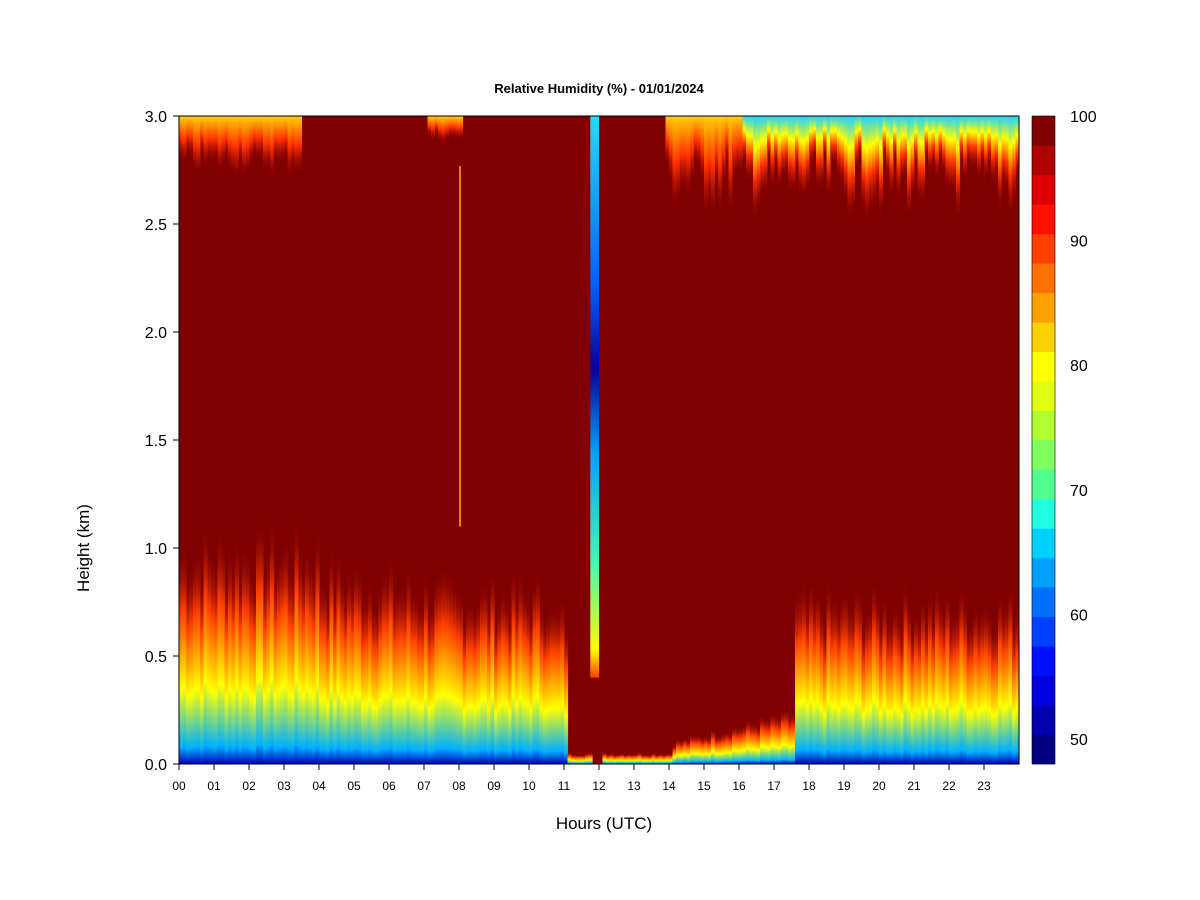 This screenshot has height=900, width=1200. I want to click on y-tick-label: 1.5, so click(156, 441).